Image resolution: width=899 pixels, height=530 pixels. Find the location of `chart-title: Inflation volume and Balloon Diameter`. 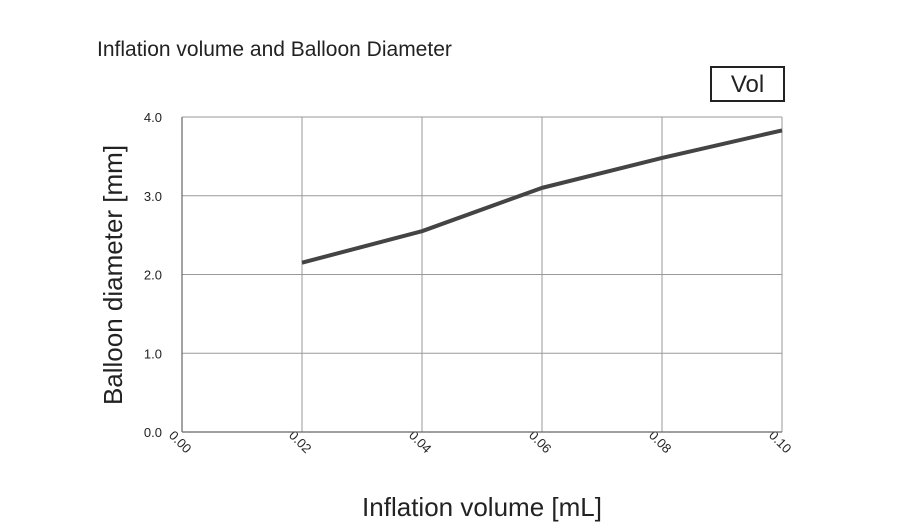

chart-title: Inflation volume and Balloon Diameter is located at coordinates (274, 49).